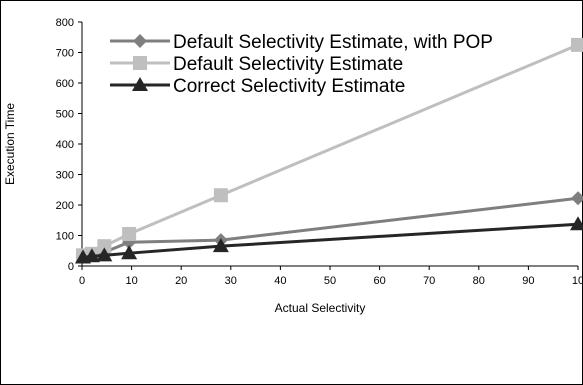  What do you see at coordinates (65, 23) in the screenshot?
I see `y-tick-label: 800` at bounding box center [65, 23].